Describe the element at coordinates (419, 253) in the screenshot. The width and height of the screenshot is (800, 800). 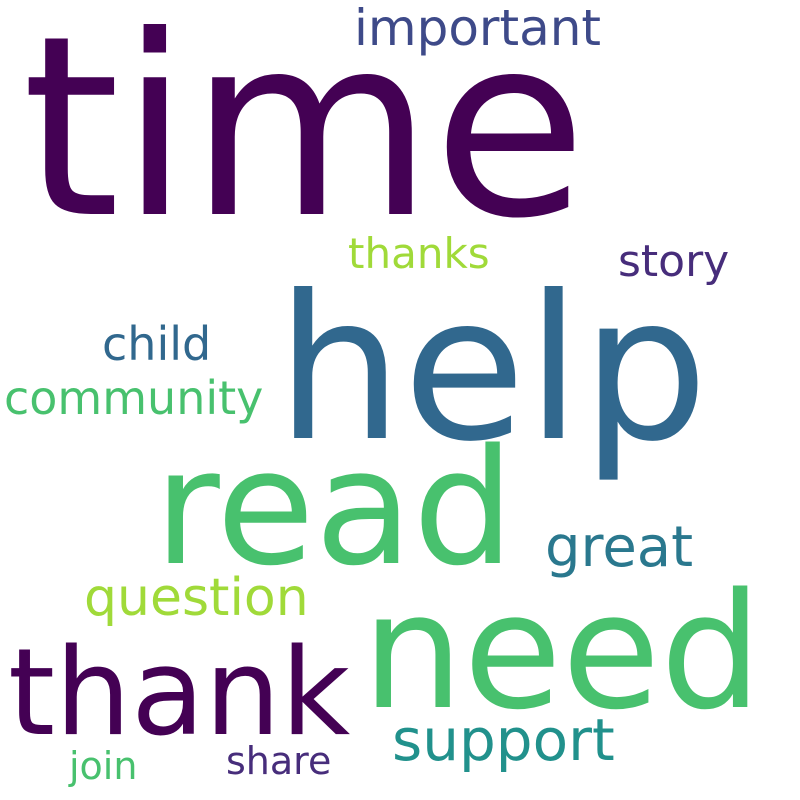
I see `word-thanks: thanks` at that location.